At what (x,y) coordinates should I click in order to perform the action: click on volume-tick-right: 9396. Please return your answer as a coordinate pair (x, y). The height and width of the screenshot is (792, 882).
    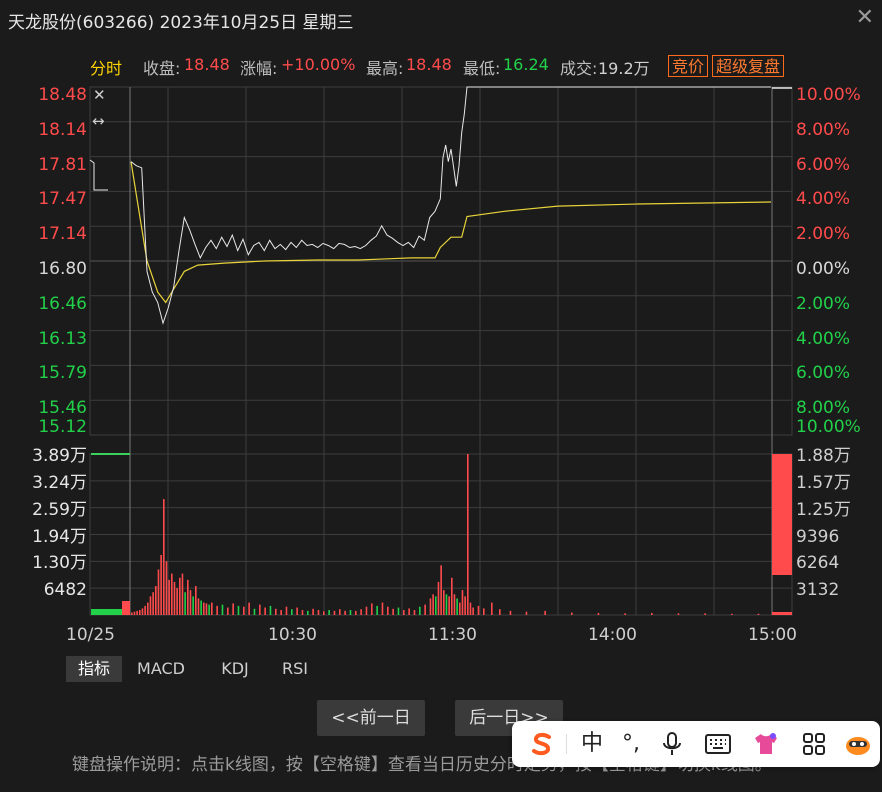
    Looking at the image, I should click on (818, 536).